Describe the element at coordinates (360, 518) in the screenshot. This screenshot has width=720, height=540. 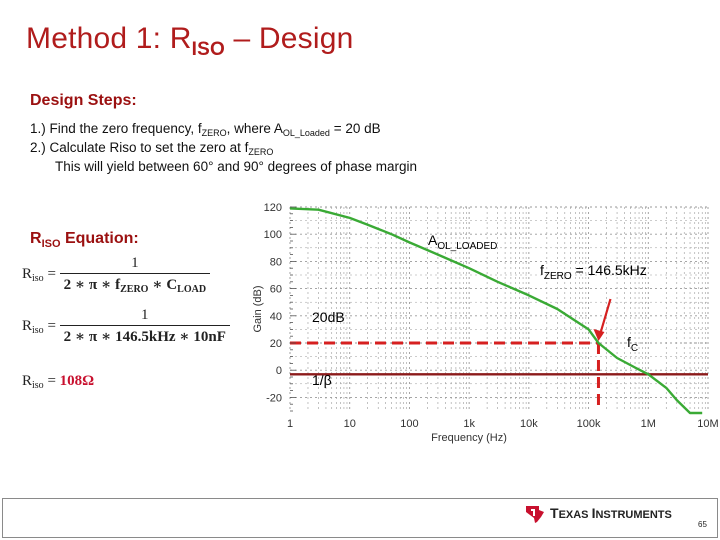
I see `footer-bar` at that location.